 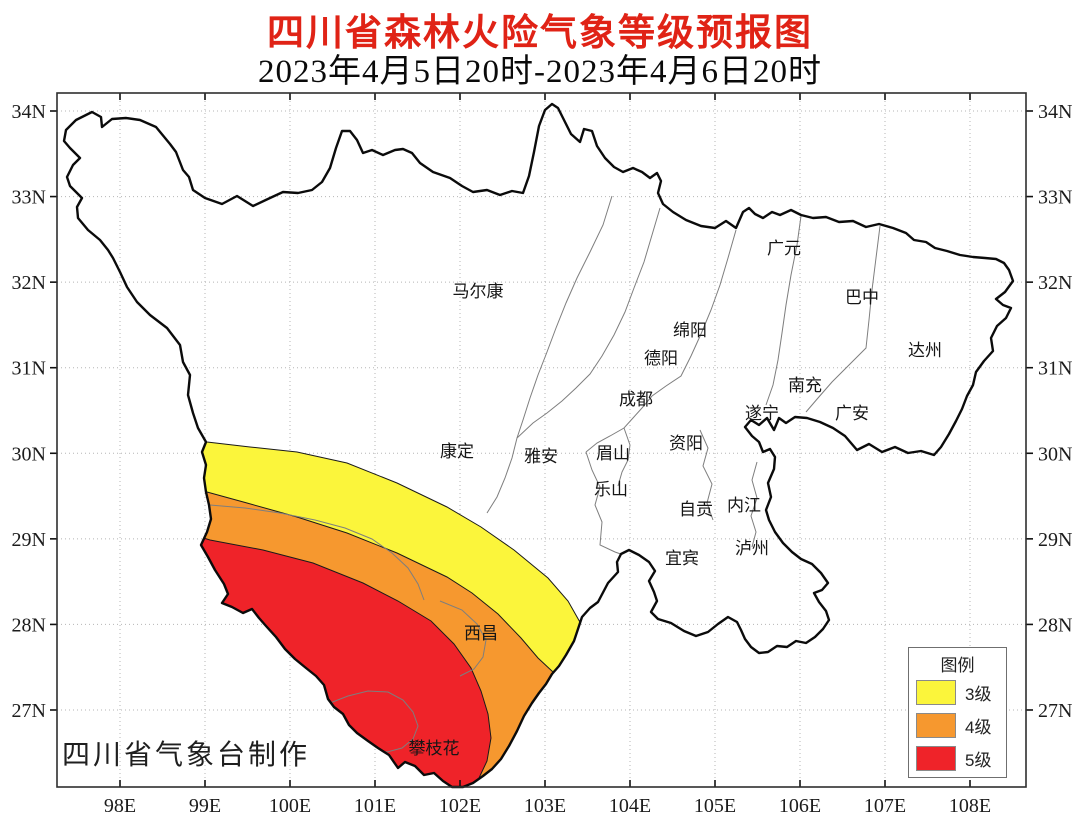 I want to click on city-label-乐山: 乐山, so click(x=611, y=489).